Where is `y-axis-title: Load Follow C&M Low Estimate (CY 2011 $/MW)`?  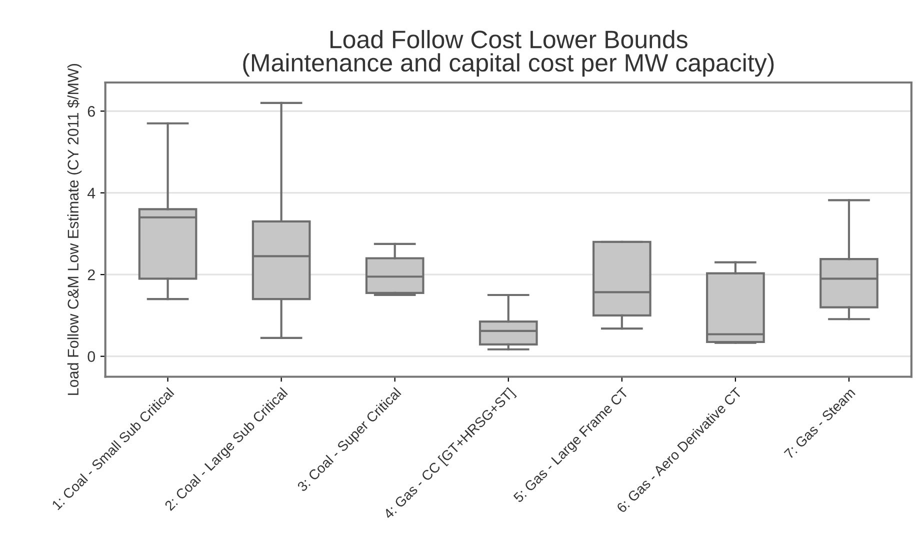
y-axis-title: Load Follow C&M Low Estimate (CY 2011 $/MW) is located at coordinates (74, 229).